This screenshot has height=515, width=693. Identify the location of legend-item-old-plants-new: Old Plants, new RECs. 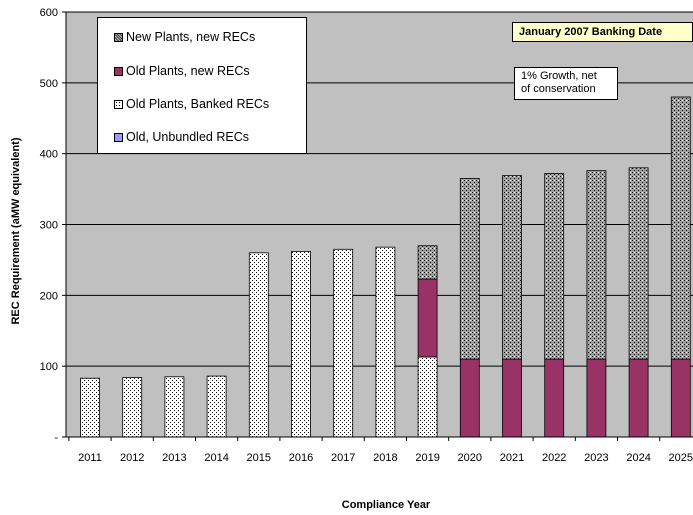
(182, 71).